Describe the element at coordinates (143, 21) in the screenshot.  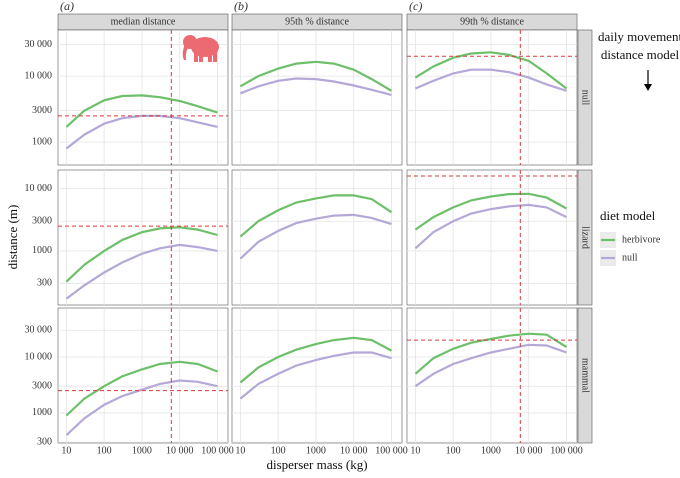
I see `strip-label: median distance` at that location.